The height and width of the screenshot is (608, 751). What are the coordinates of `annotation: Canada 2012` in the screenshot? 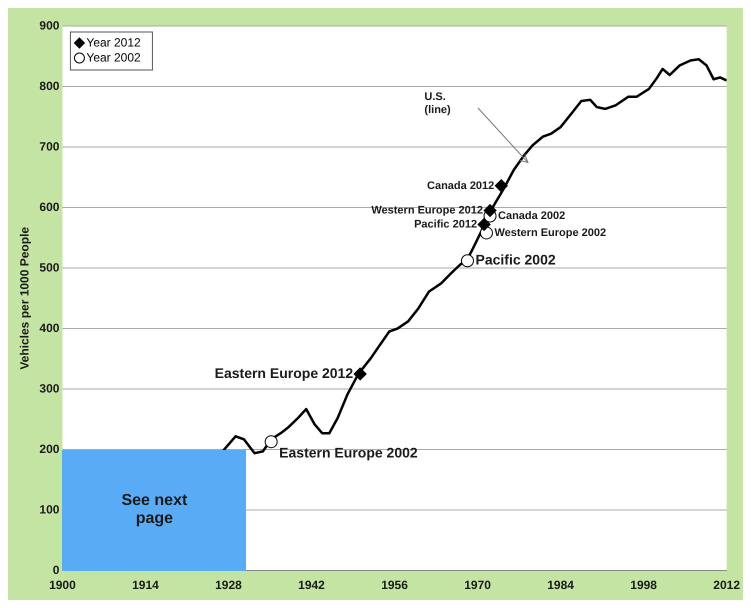 It's located at (460, 186).